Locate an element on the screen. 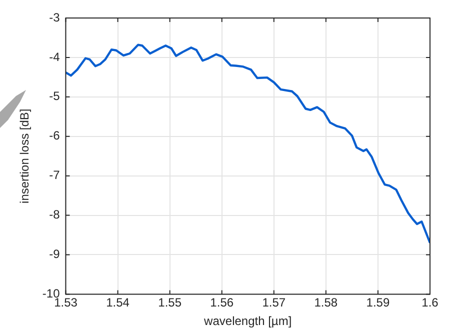  y-tick-label: -8 is located at coordinates (54, 215).